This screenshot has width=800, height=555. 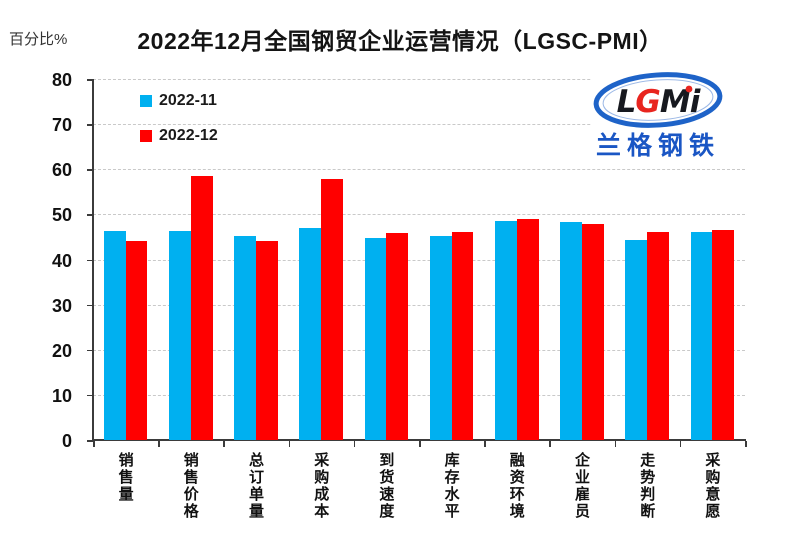 What do you see at coordinates (190, 486) in the screenshot?
I see `x-category-label-1: 销售价格` at bounding box center [190, 486].